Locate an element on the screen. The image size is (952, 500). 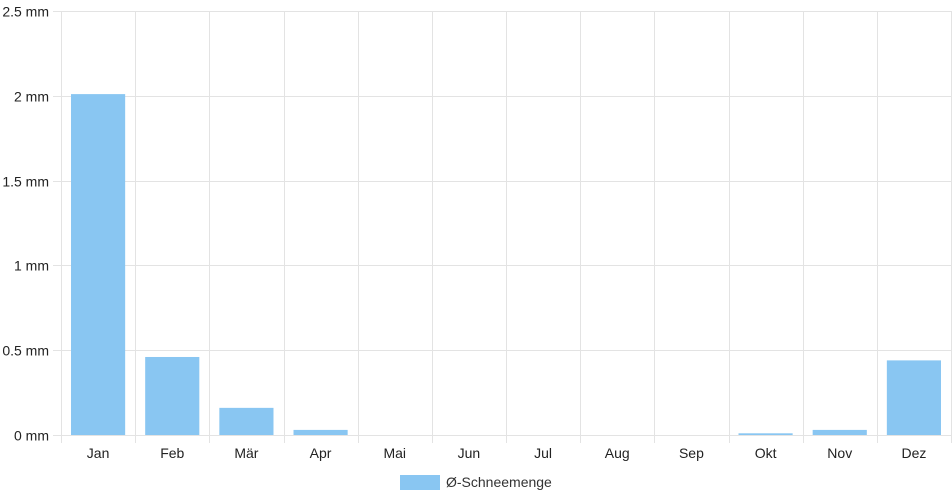
x-tick-label: Mai is located at coordinates (394, 453).